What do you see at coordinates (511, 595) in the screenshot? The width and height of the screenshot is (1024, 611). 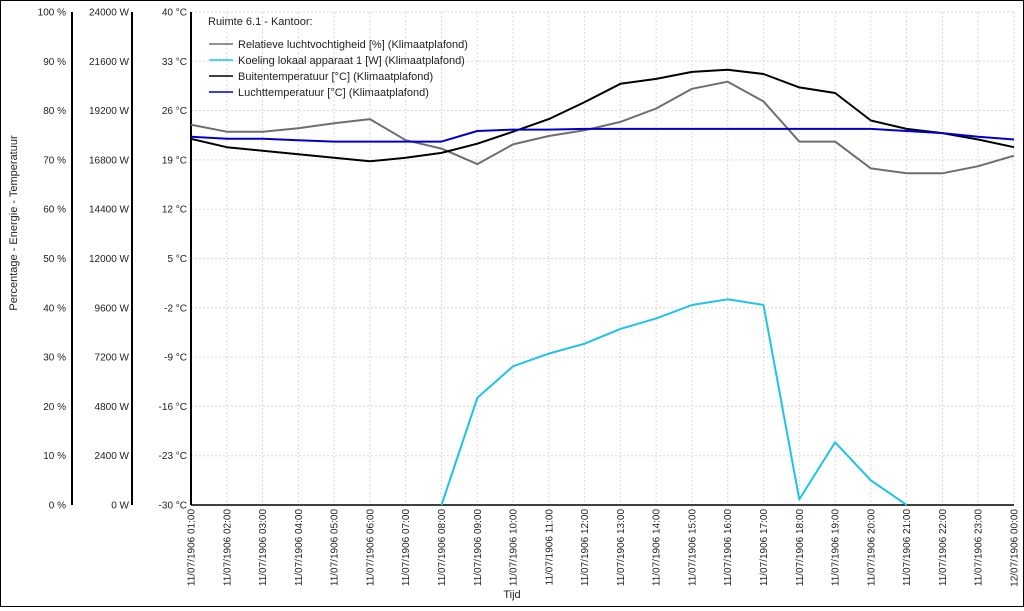 I see `x-axis-title: Tijd` at bounding box center [511, 595].